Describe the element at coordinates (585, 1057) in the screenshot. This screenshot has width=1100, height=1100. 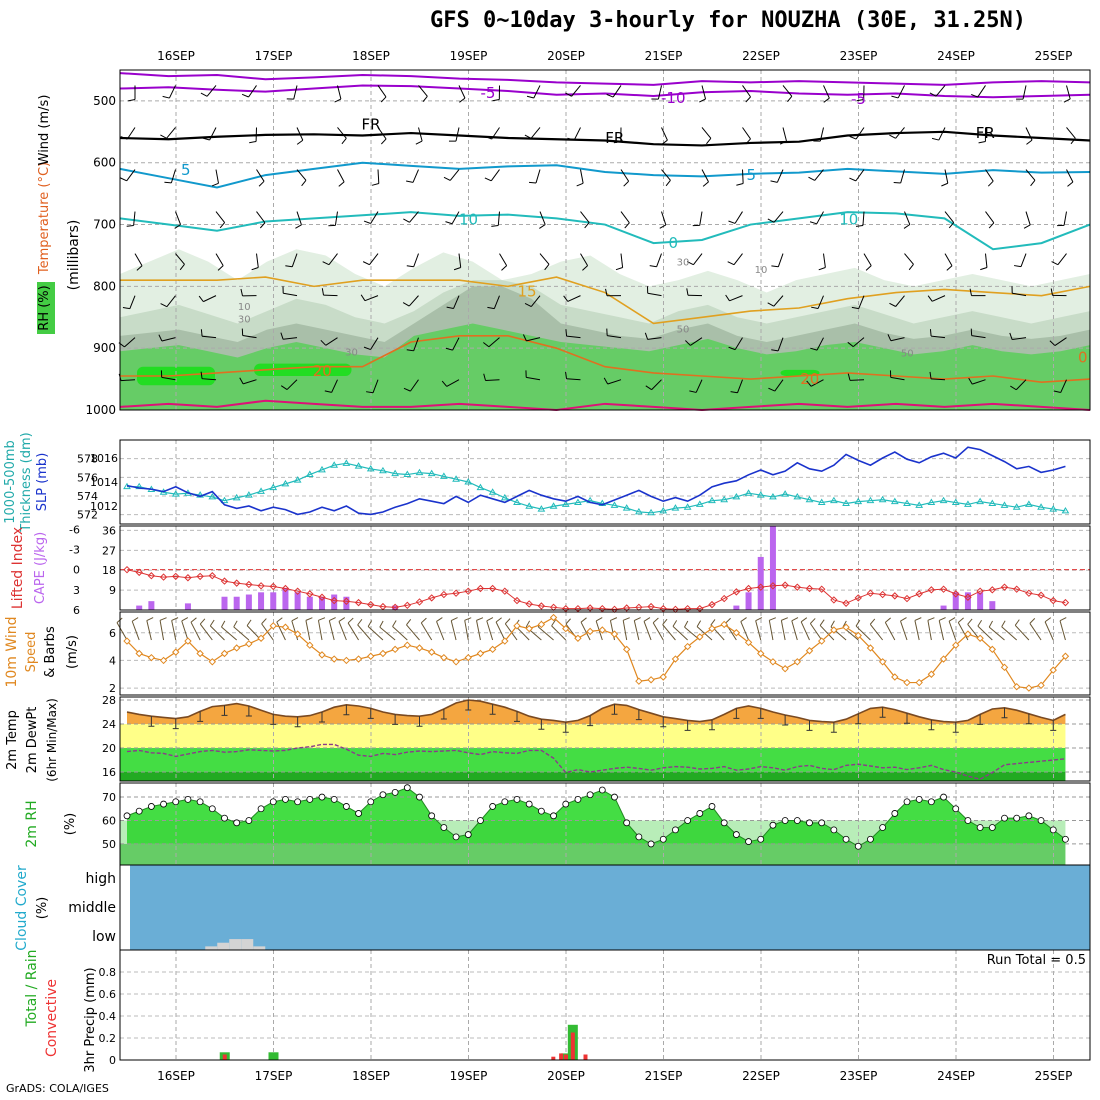
I see `precip-conv-bar` at that location.